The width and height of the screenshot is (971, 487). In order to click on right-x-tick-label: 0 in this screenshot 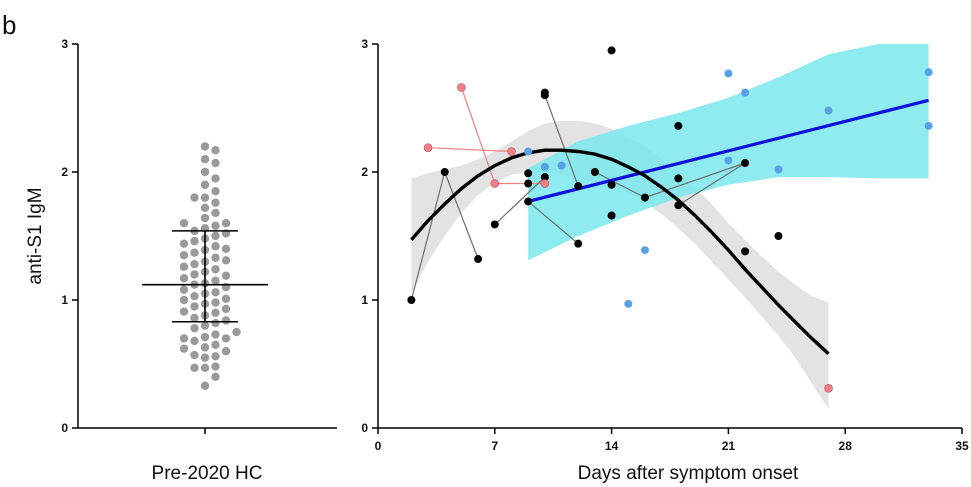, I will do `click(378, 446)`.